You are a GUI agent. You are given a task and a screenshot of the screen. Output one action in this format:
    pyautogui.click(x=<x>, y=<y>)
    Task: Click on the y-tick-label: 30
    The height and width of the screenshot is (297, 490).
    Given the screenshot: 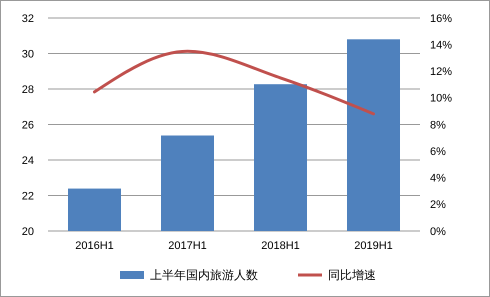 What is the action you would take?
    pyautogui.click(x=28, y=54)
    